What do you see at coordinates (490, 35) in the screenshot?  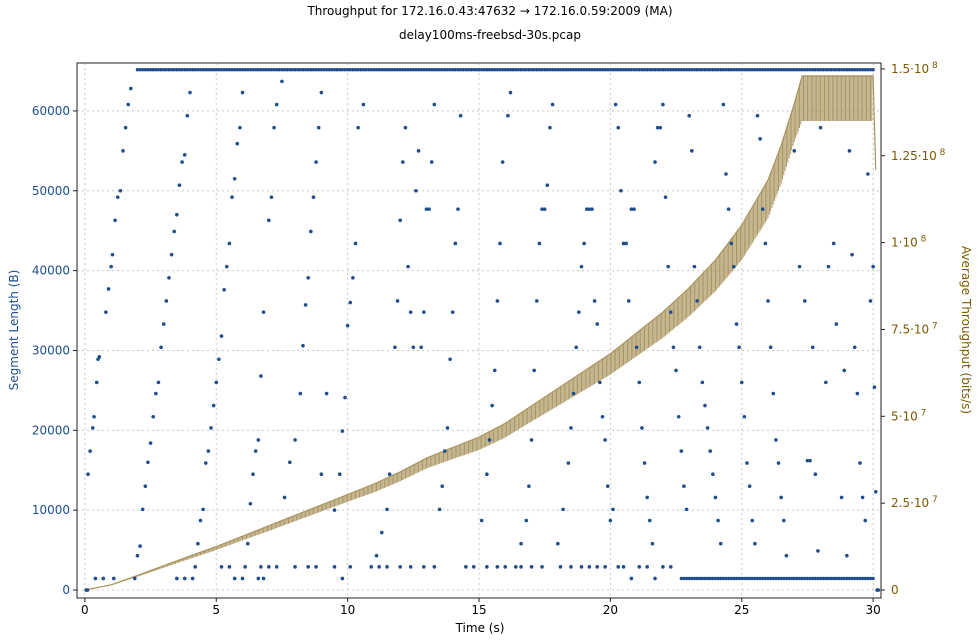 I see `chart-subtitle: delay100ms-freebsd-30s.pcap` at bounding box center [490, 35].